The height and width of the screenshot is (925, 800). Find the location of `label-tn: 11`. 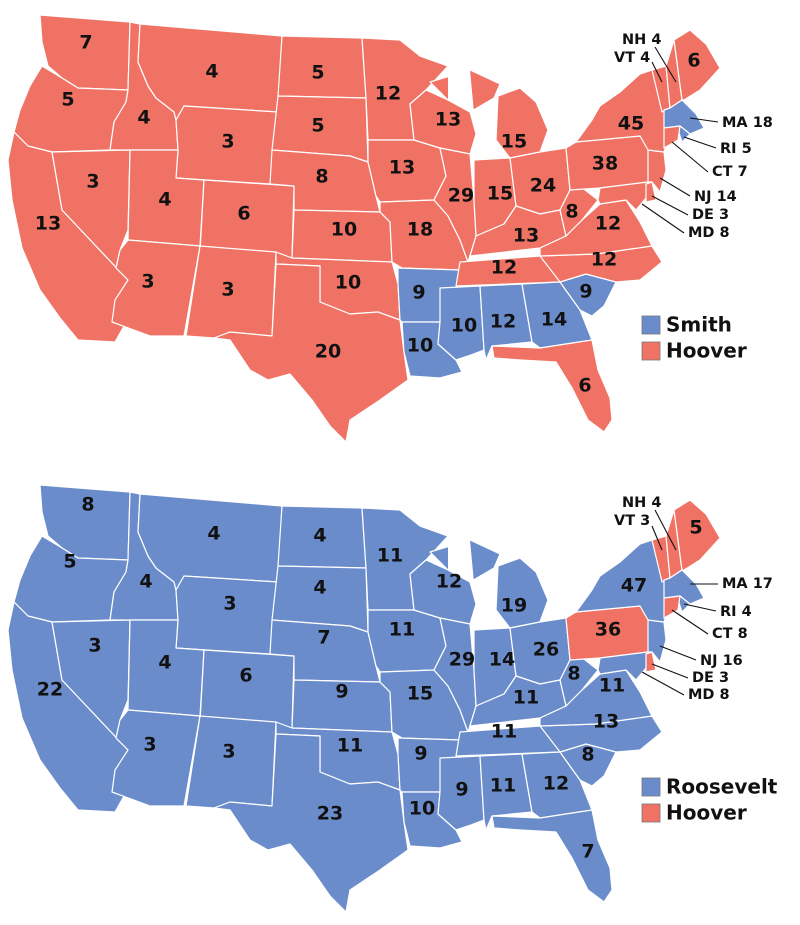

label-tn: 11 is located at coordinates (504, 732).